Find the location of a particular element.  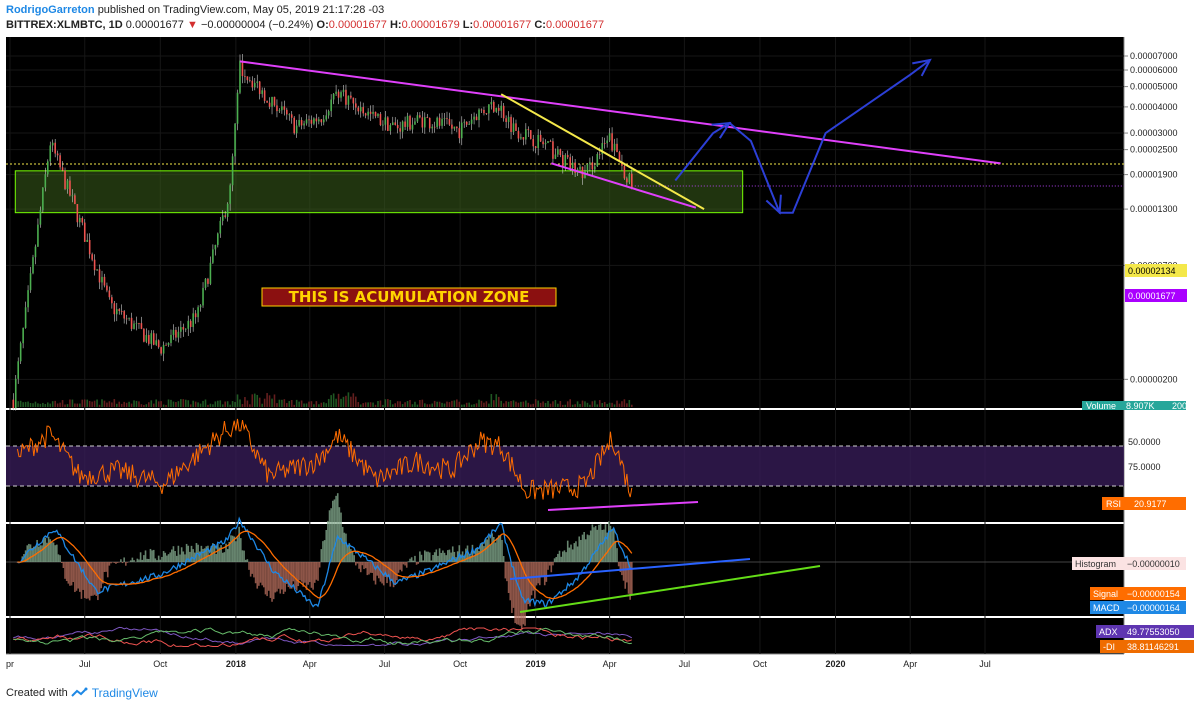

macd-tag-label: MACD is located at coordinates (1106, 608).